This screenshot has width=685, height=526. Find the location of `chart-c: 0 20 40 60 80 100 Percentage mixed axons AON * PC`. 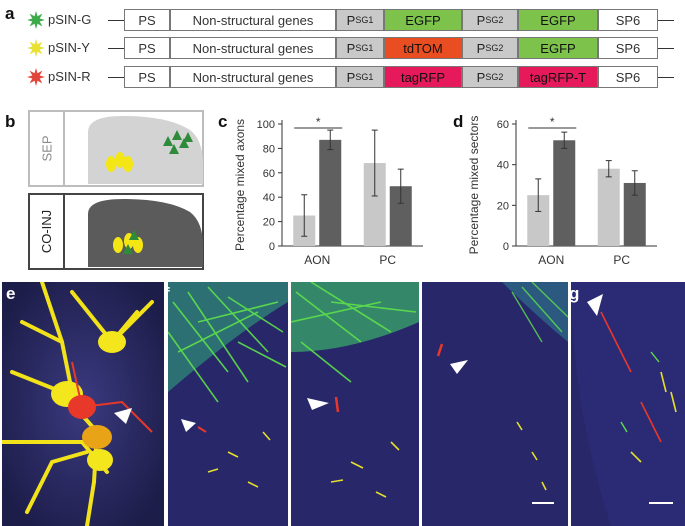

chart-c: 0 20 40 60 80 100 Percentage mixed axons AON * PC is located at coordinates (328, 191).